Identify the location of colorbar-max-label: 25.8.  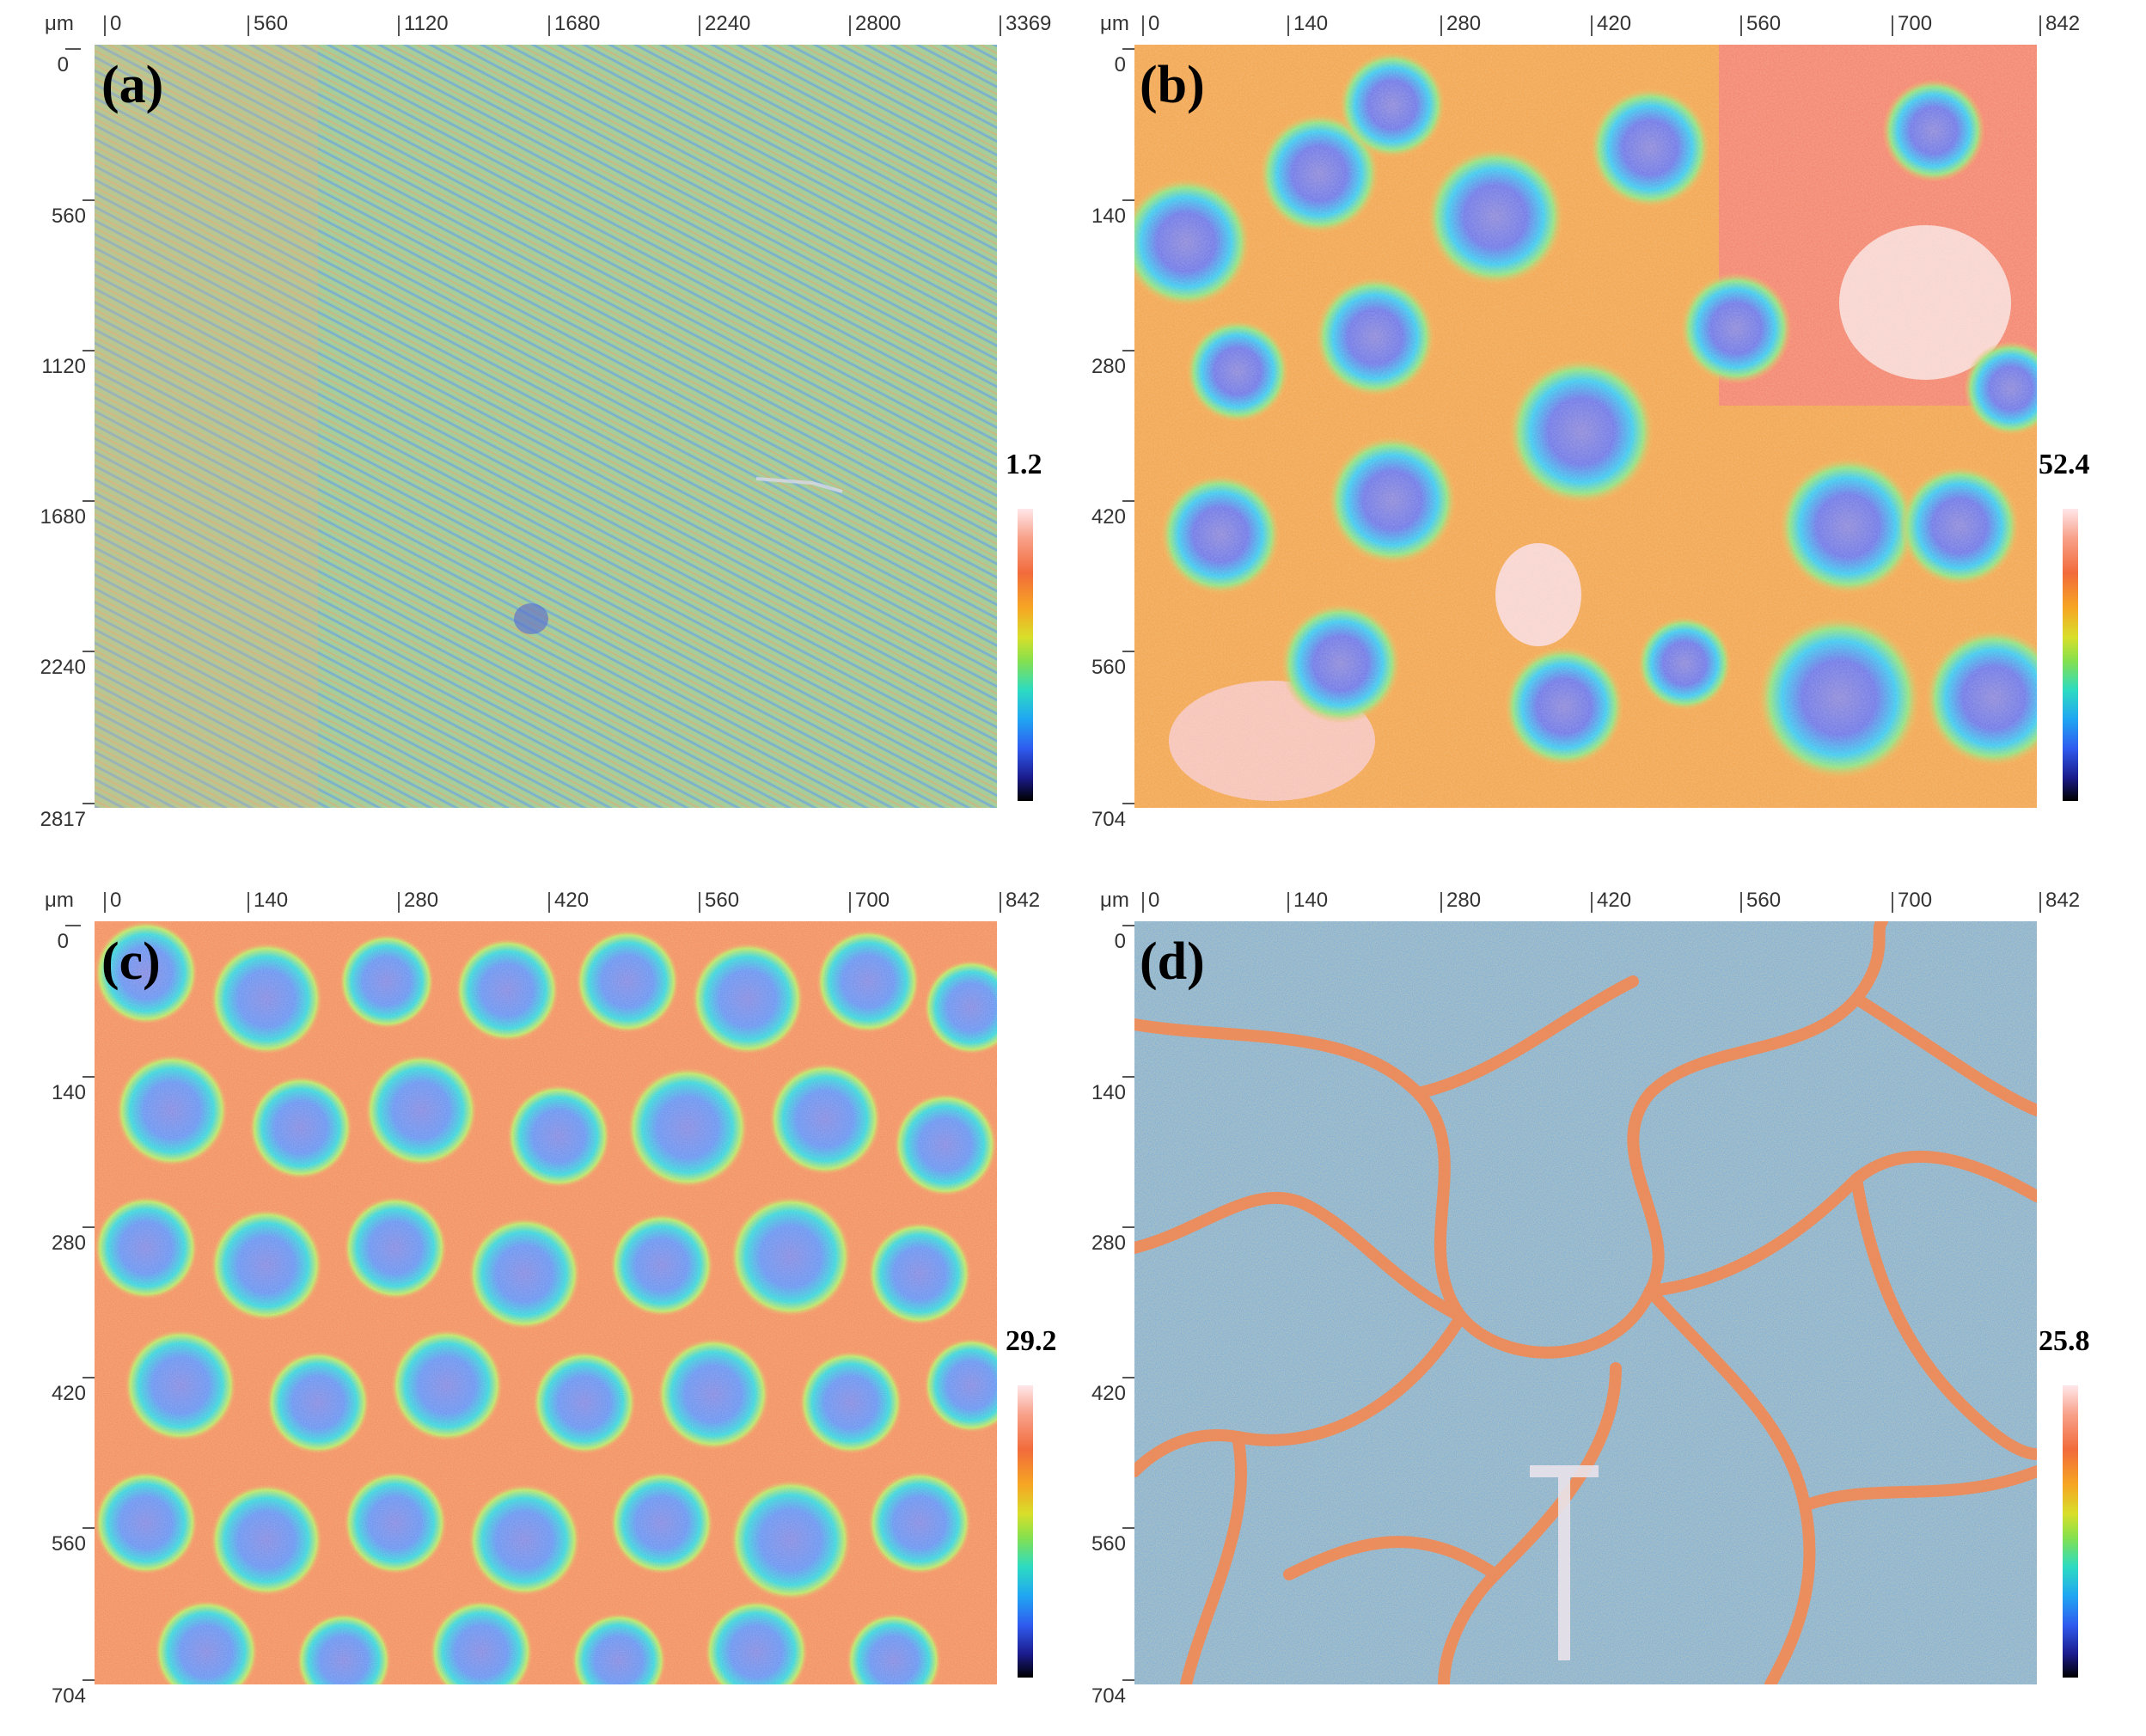
(2065, 1341).